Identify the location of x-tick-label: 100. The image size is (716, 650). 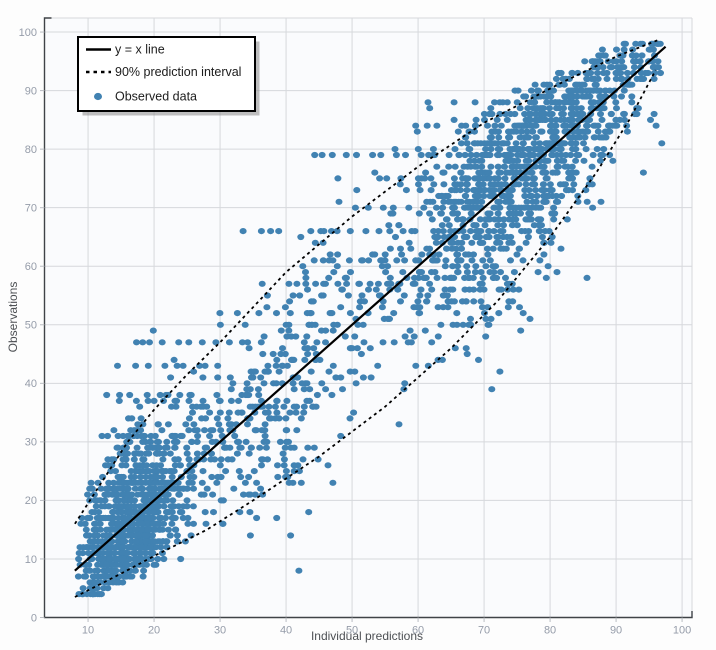
(682, 631).